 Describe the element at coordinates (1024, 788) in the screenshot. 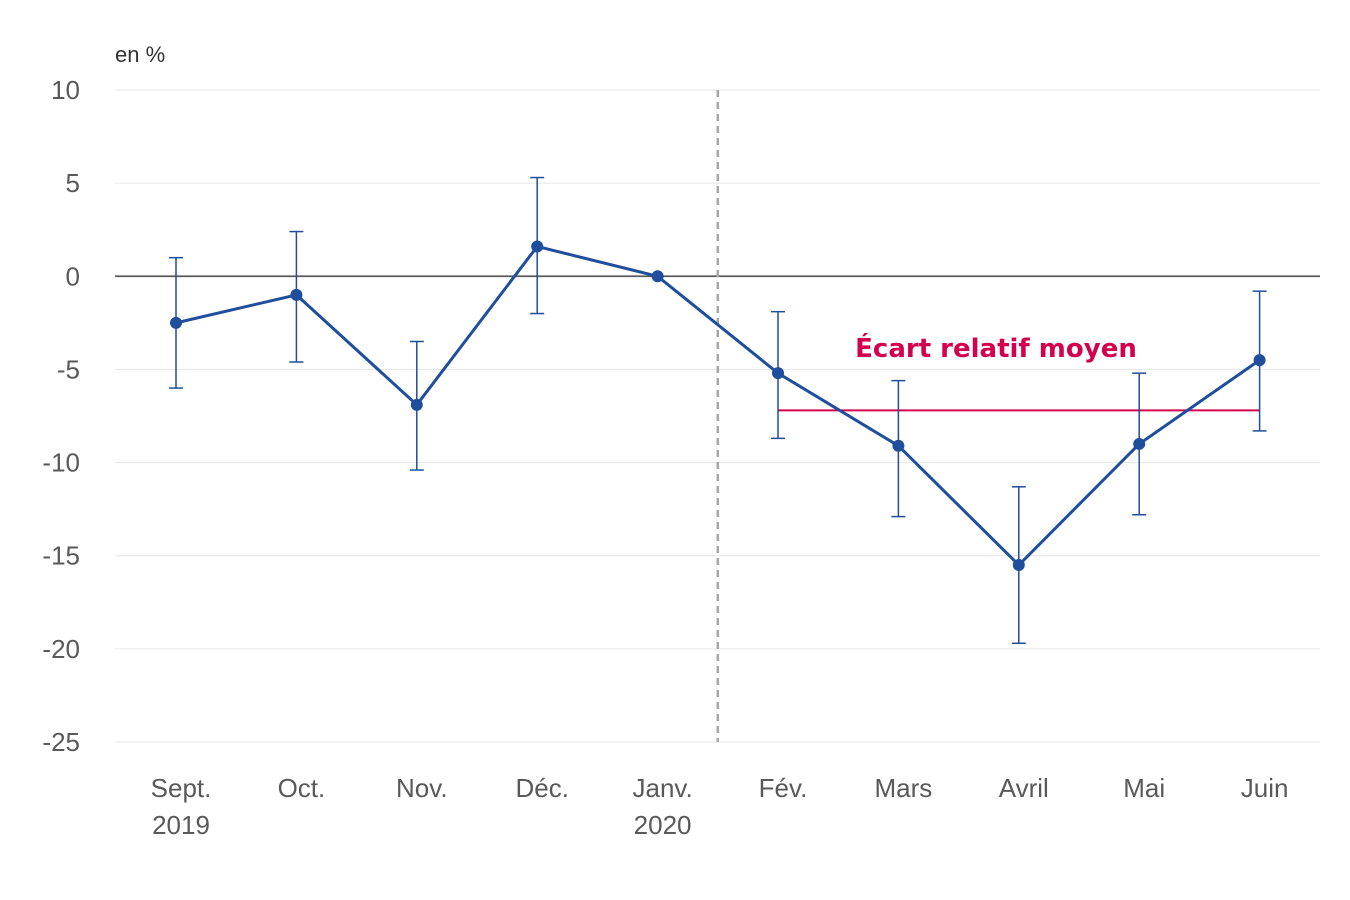

I see `x-tick-label: Avril` at that location.